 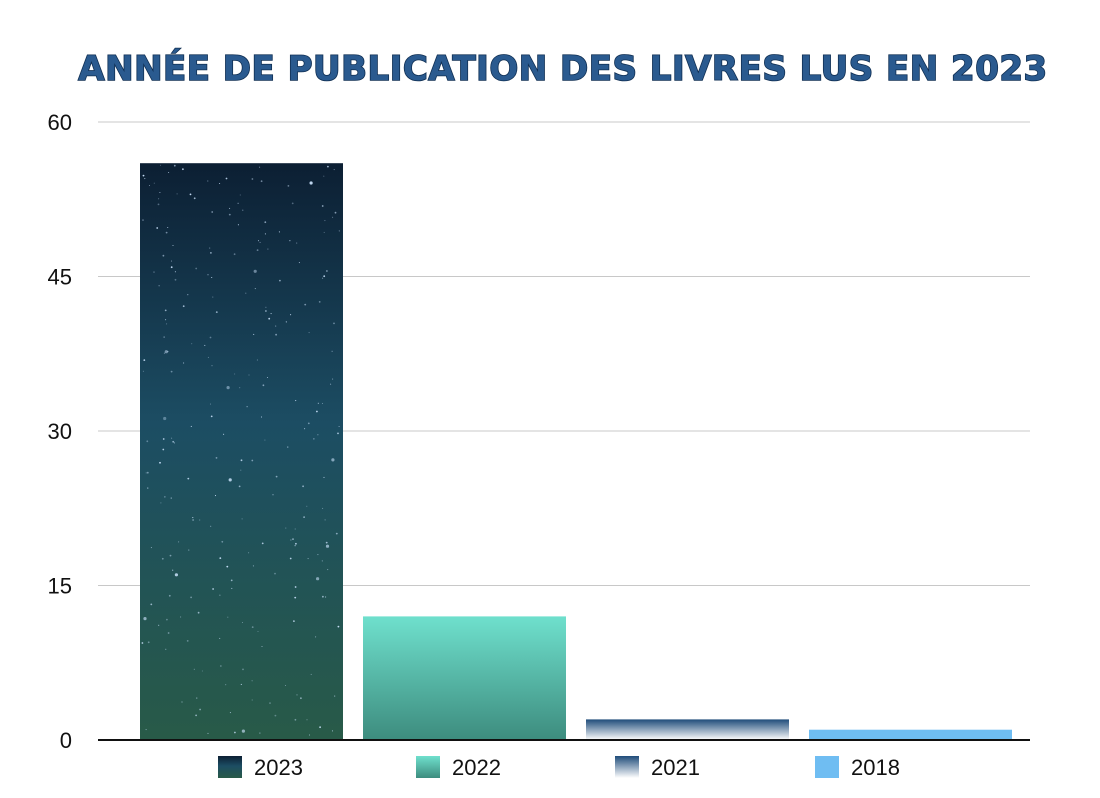 I want to click on legend-swatch-2023, so click(x=230, y=767).